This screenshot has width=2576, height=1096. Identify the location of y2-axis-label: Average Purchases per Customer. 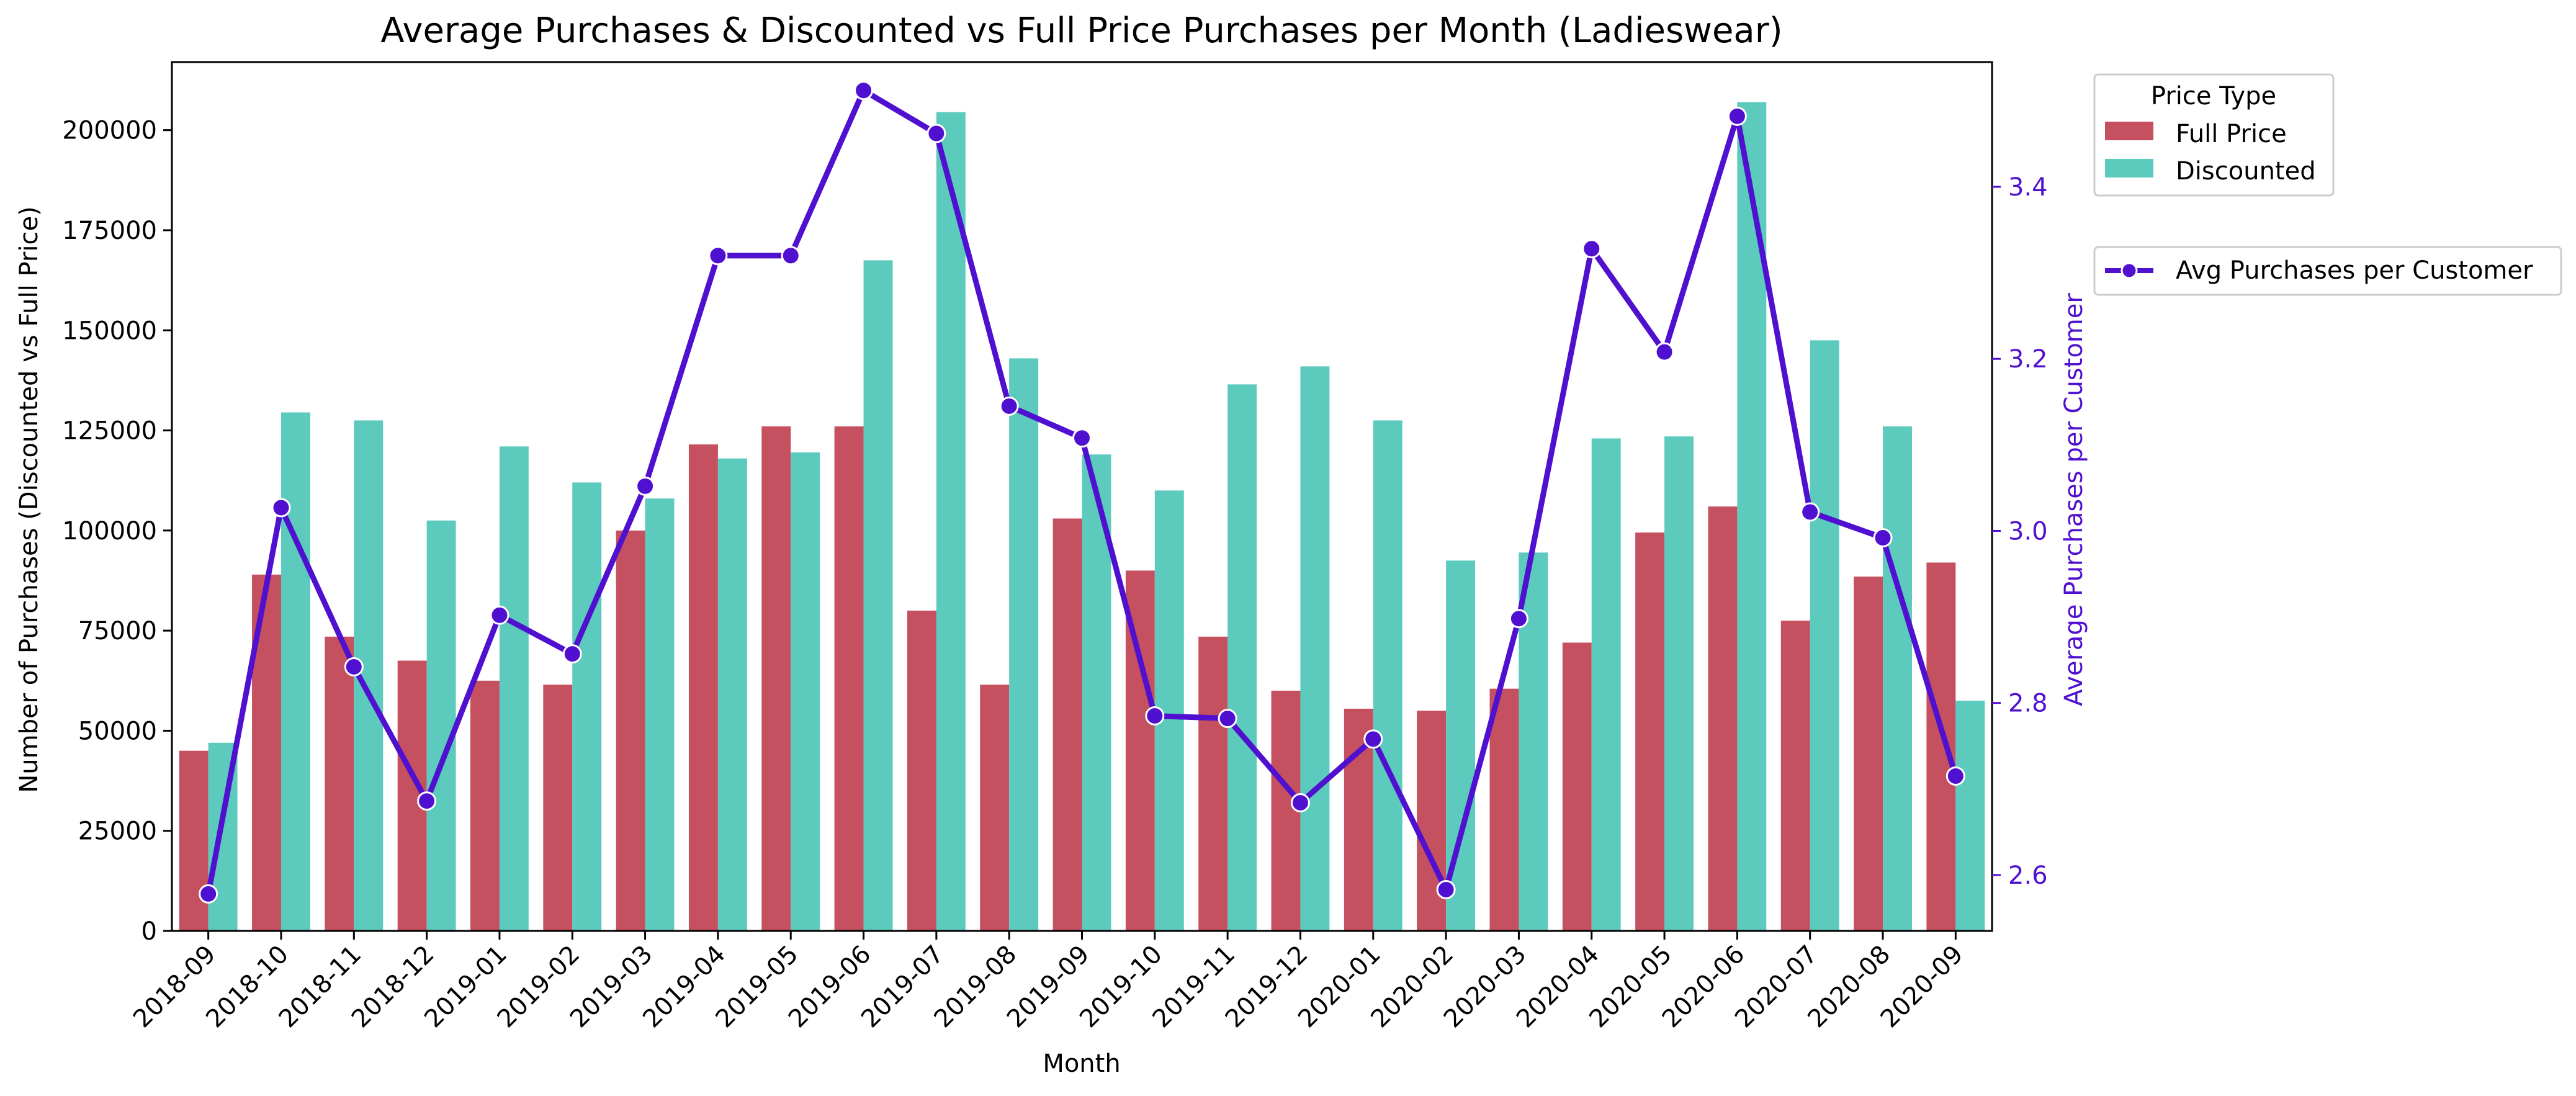
(2074, 499).